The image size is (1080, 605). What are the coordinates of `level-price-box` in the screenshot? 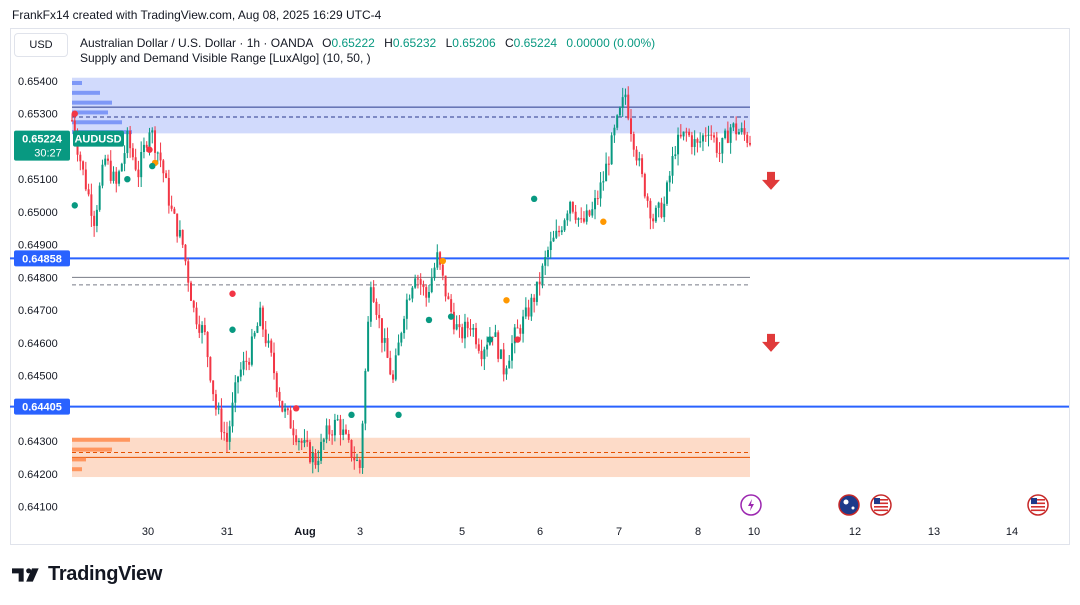 It's located at (42, 258).